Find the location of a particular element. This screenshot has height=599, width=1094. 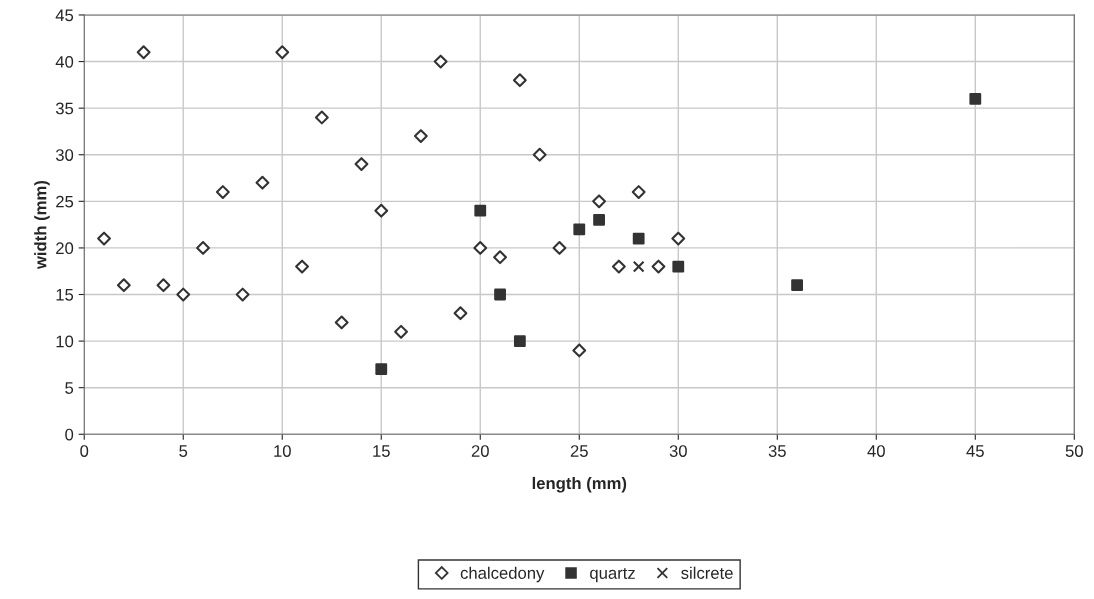

x-tick-label: 30 is located at coordinates (678, 451).